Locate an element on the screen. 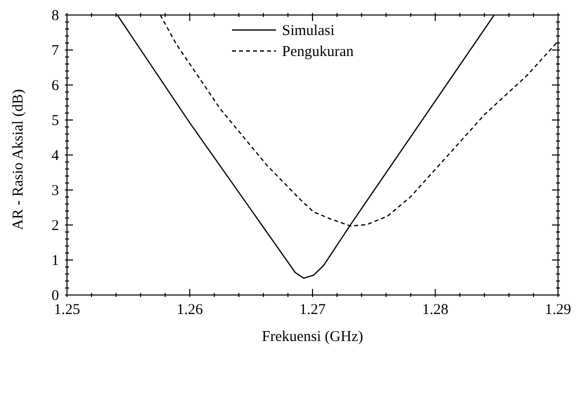 This screenshot has width=582, height=405. x-tick-label: 1.29 is located at coordinates (558, 310).